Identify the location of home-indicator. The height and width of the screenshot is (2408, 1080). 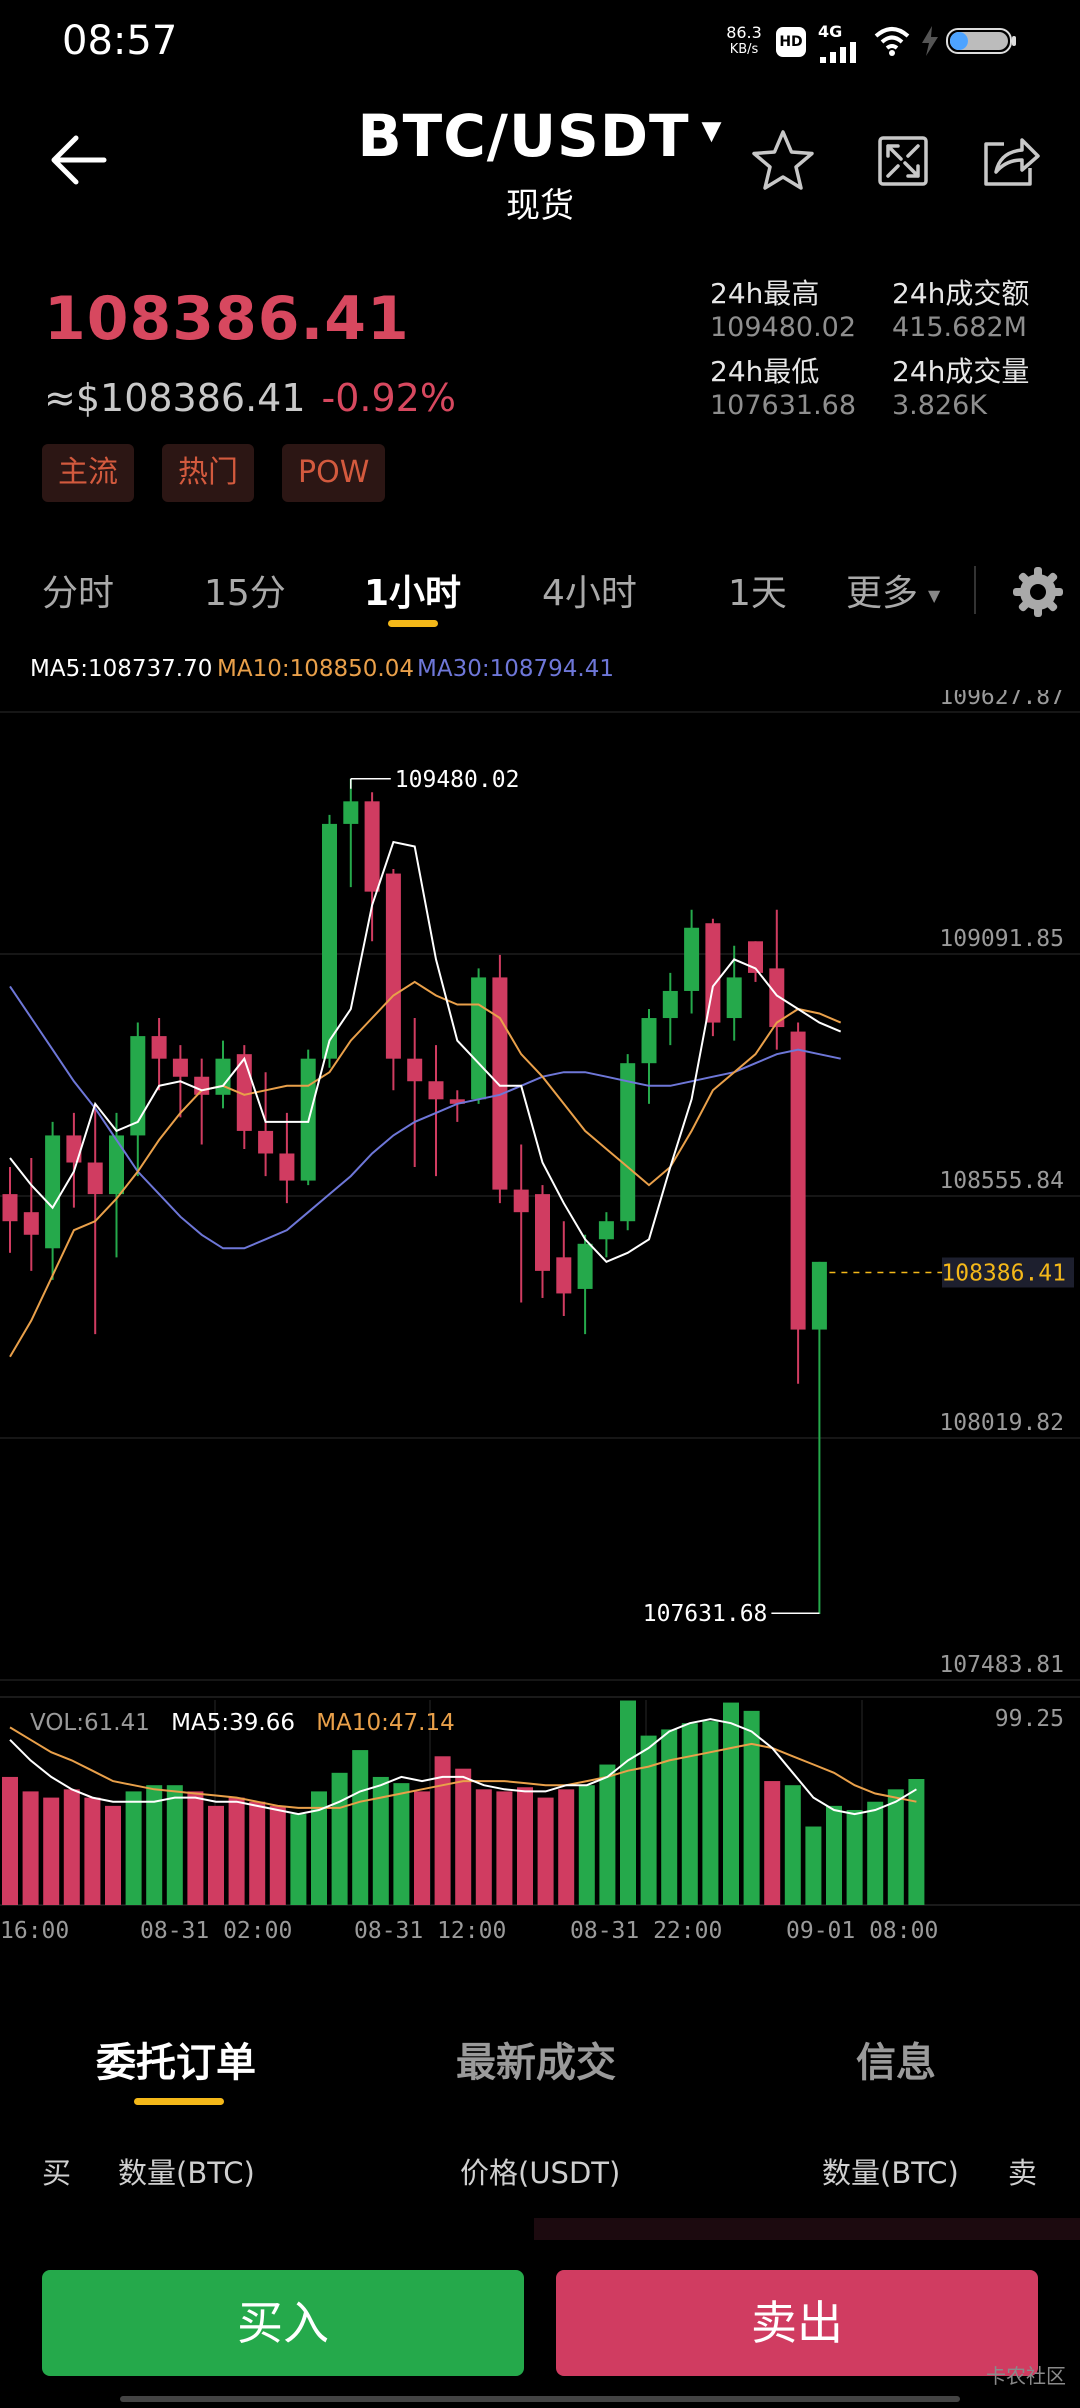
(540, 2399).